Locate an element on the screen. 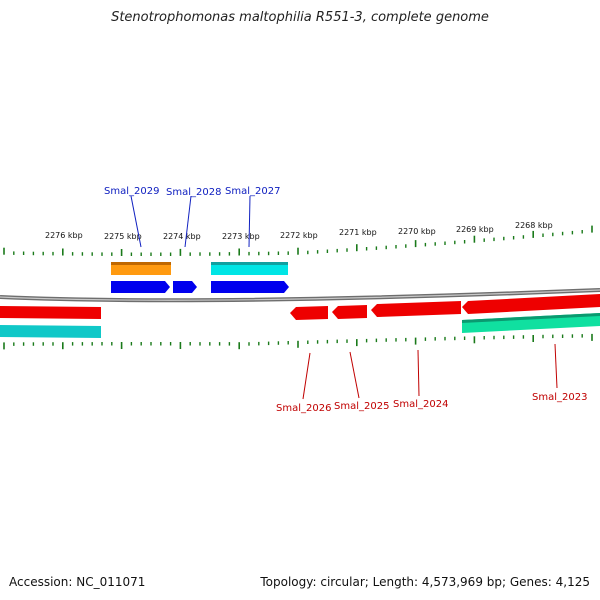 This screenshot has width=600, height=600. scale-ticks-bottom is located at coordinates (298, 341).